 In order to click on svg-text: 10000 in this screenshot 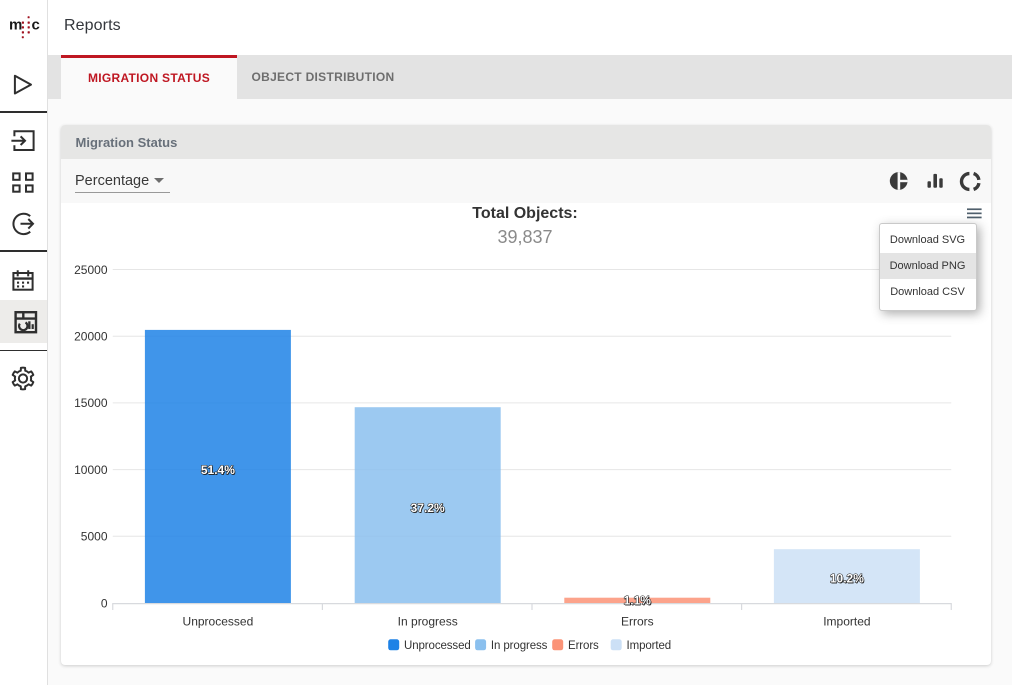, I will do `click(91, 470)`.